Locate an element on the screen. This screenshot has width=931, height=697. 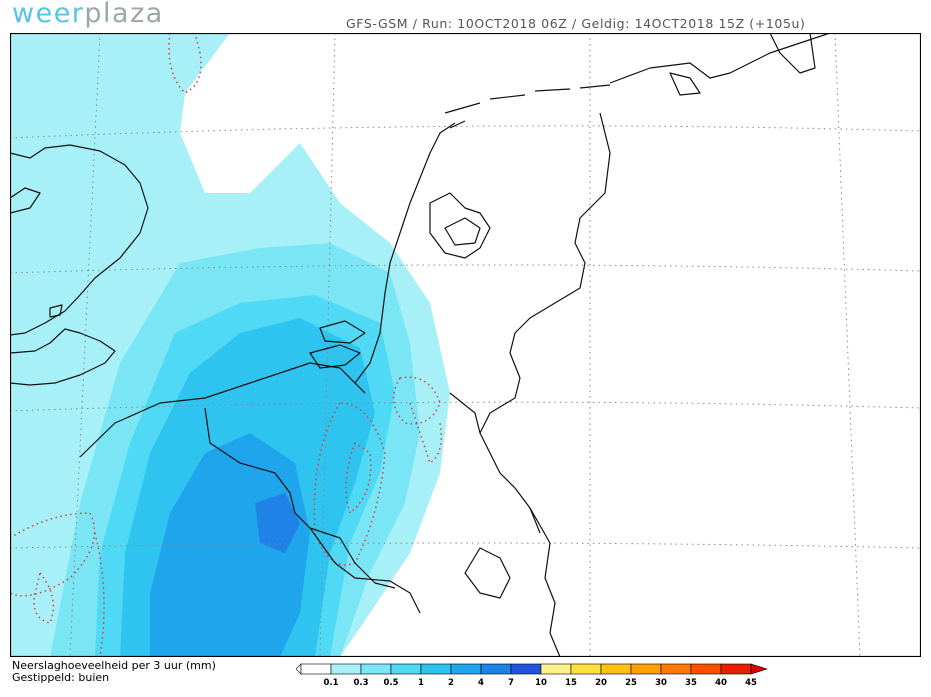
france-germany-border is located at coordinates (365, 570).